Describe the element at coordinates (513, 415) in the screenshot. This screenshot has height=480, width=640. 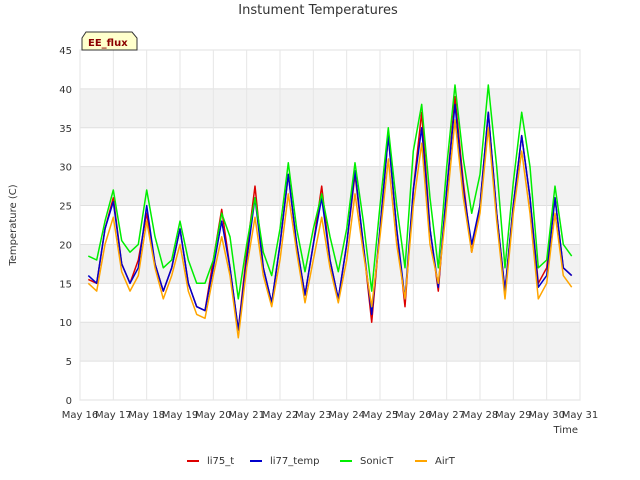
I see `x-tick-label: May 29` at that location.